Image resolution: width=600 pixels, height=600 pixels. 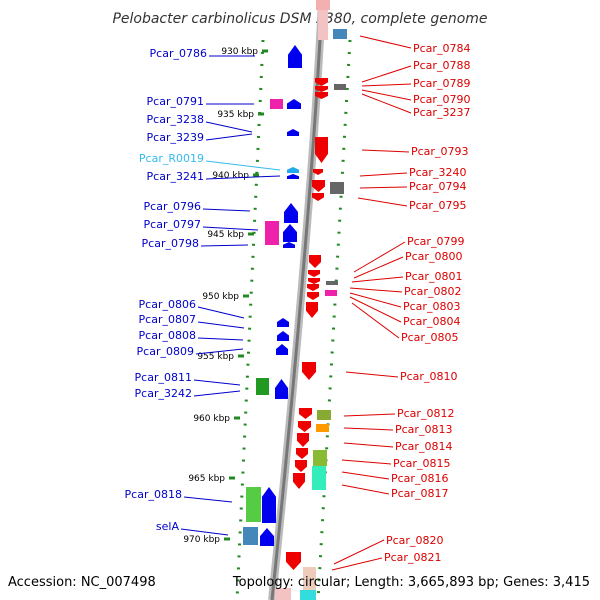 What do you see at coordinates (170, 243) in the screenshot?
I see `gene-label-left: Pcar_0798` at bounding box center [170, 243].